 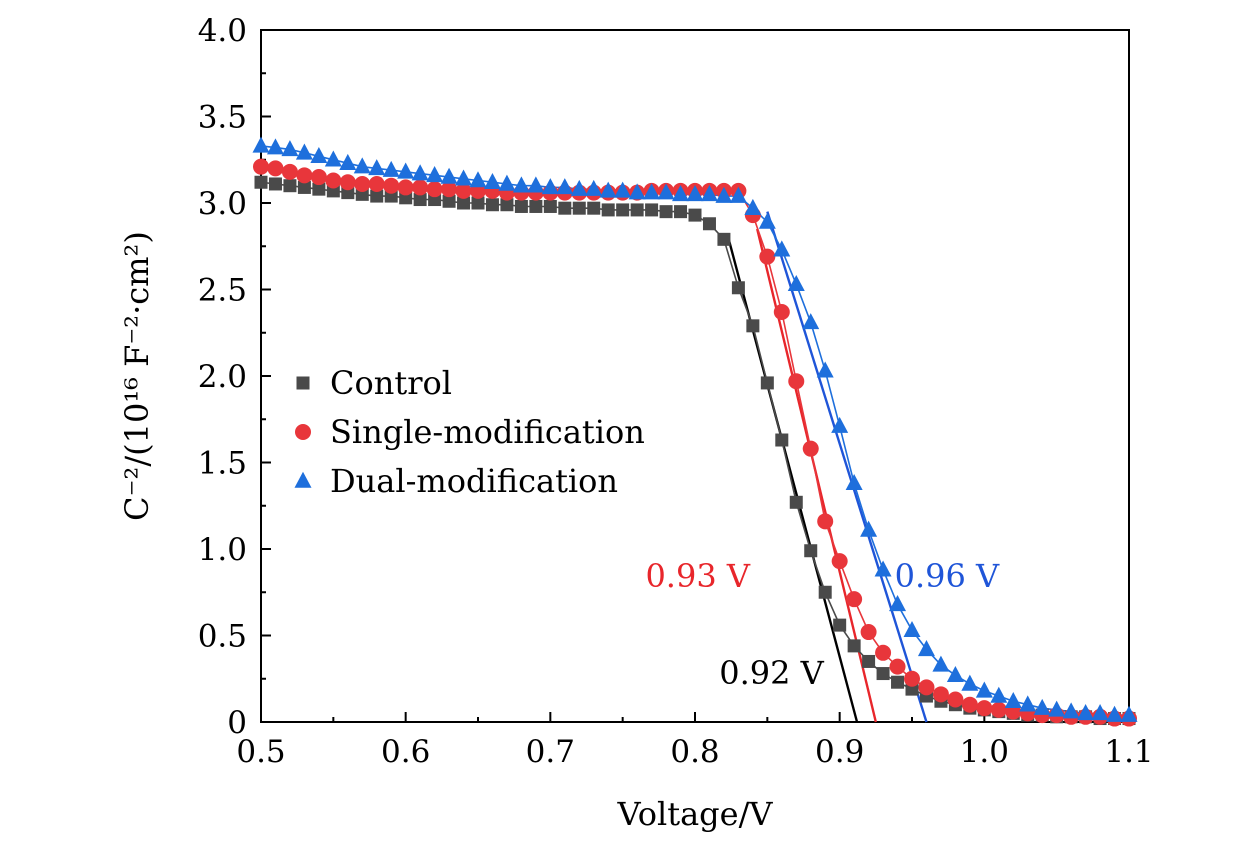 What do you see at coordinates (771, 673) in the screenshot?
I see `intercept-annotation: 0.92 V` at bounding box center [771, 673].